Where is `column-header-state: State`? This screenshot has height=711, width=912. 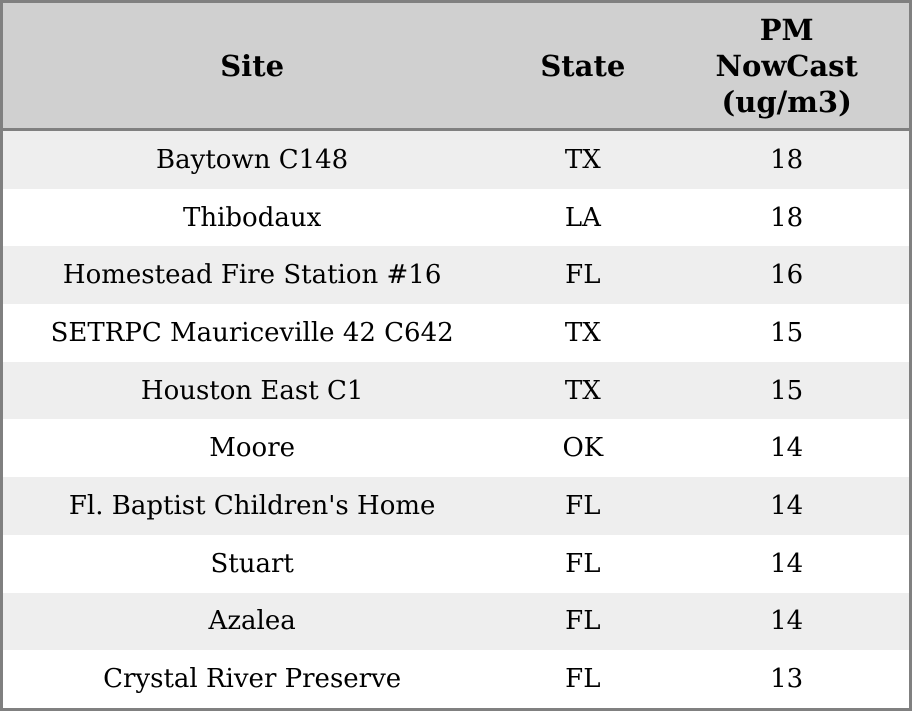 column-header-state: State is located at coordinates (583, 67).